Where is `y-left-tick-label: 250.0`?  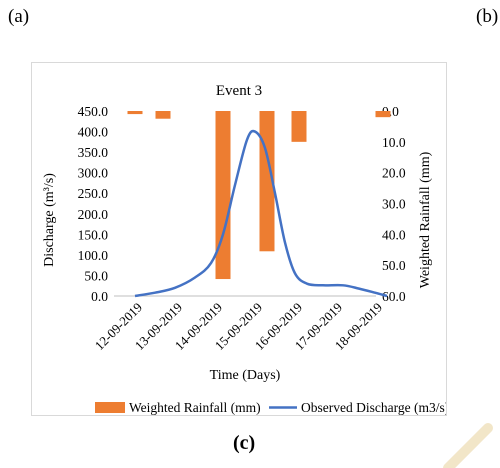
y-left-tick-label: 250.0 is located at coordinates (93, 193).